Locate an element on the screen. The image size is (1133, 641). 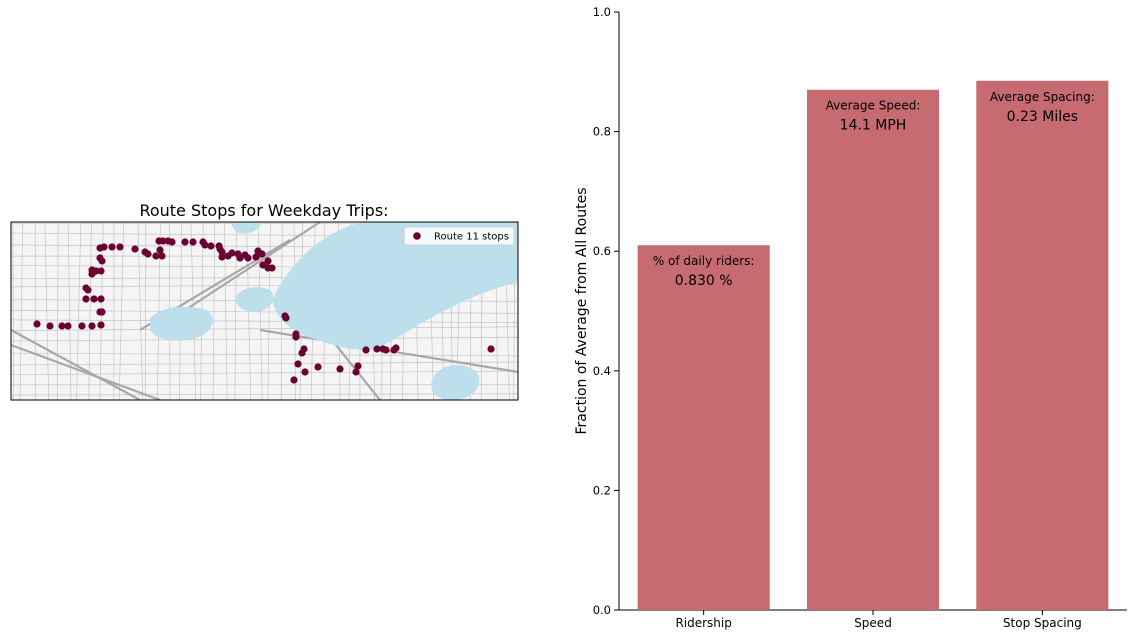
bar-stop-spacing is located at coordinates (1042, 345).